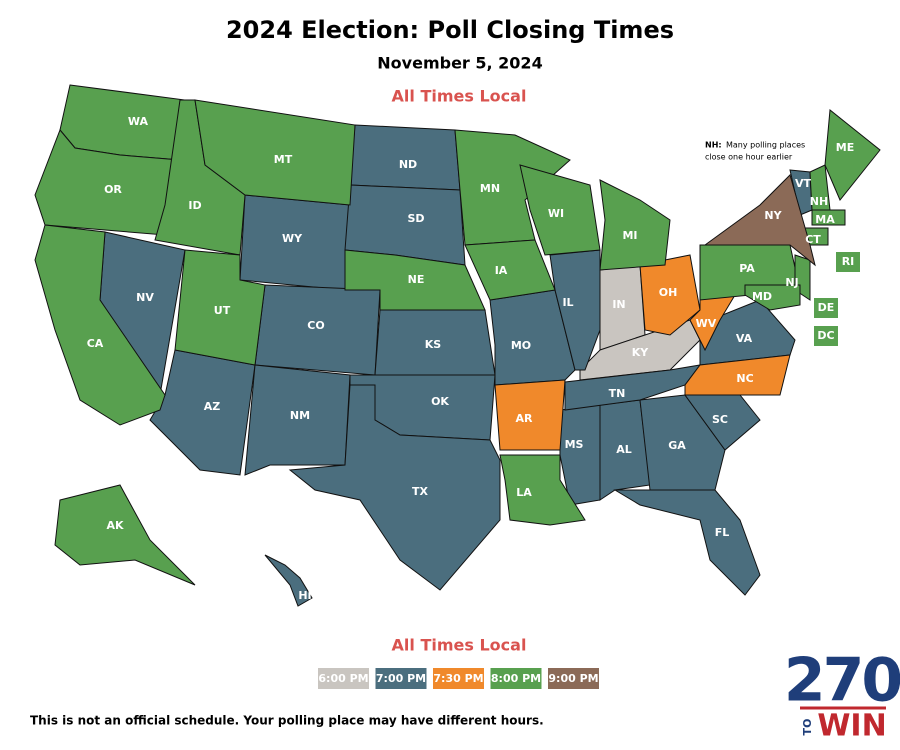 The height and width of the screenshot is (750, 900). Describe the element at coordinates (845, 147) in the screenshot. I see `state-label: ME` at that location.